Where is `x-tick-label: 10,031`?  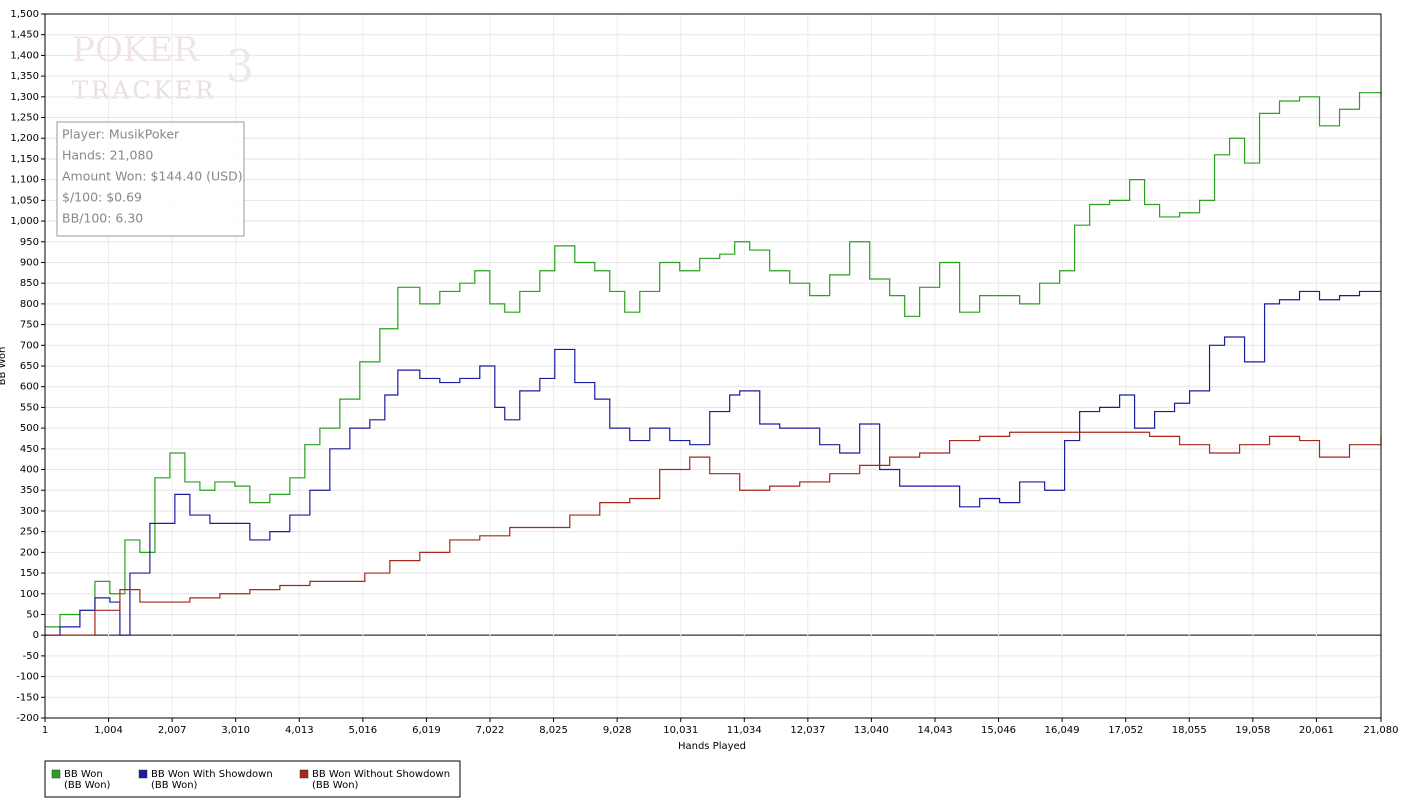 x-tick-label: 10,031 is located at coordinates (680, 730).